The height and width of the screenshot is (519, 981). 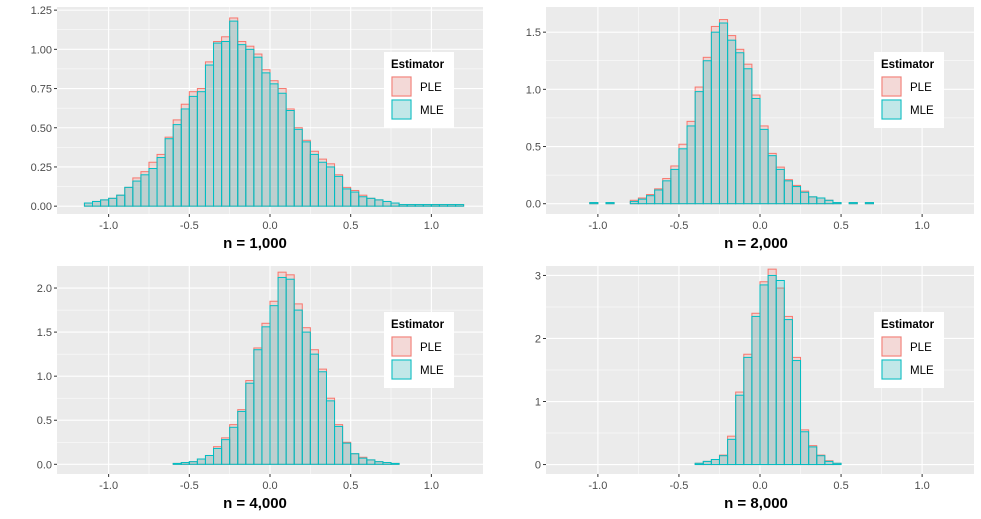 I want to click on panel-title: n = 2,000, so click(x=756, y=243).